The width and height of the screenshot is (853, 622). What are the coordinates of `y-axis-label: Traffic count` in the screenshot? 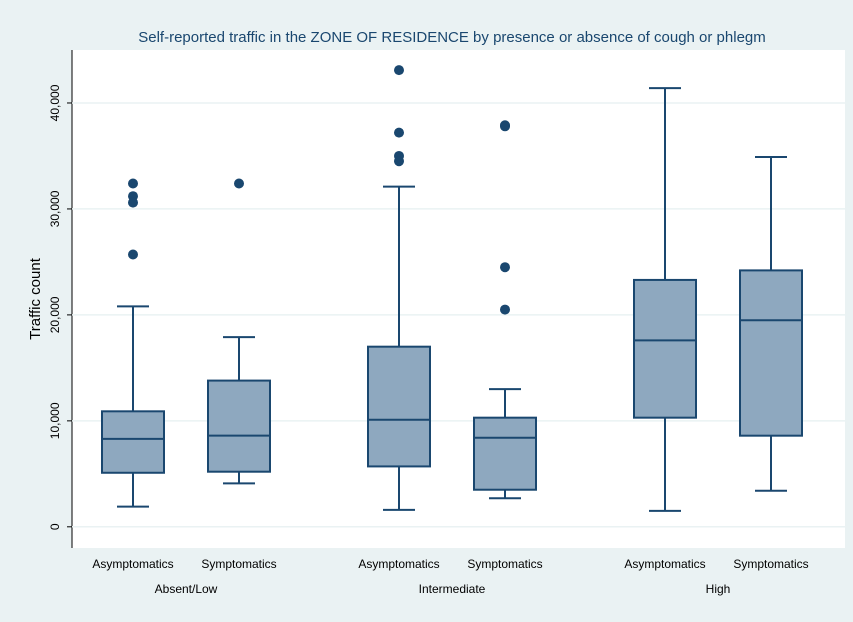 It's located at (35, 298).